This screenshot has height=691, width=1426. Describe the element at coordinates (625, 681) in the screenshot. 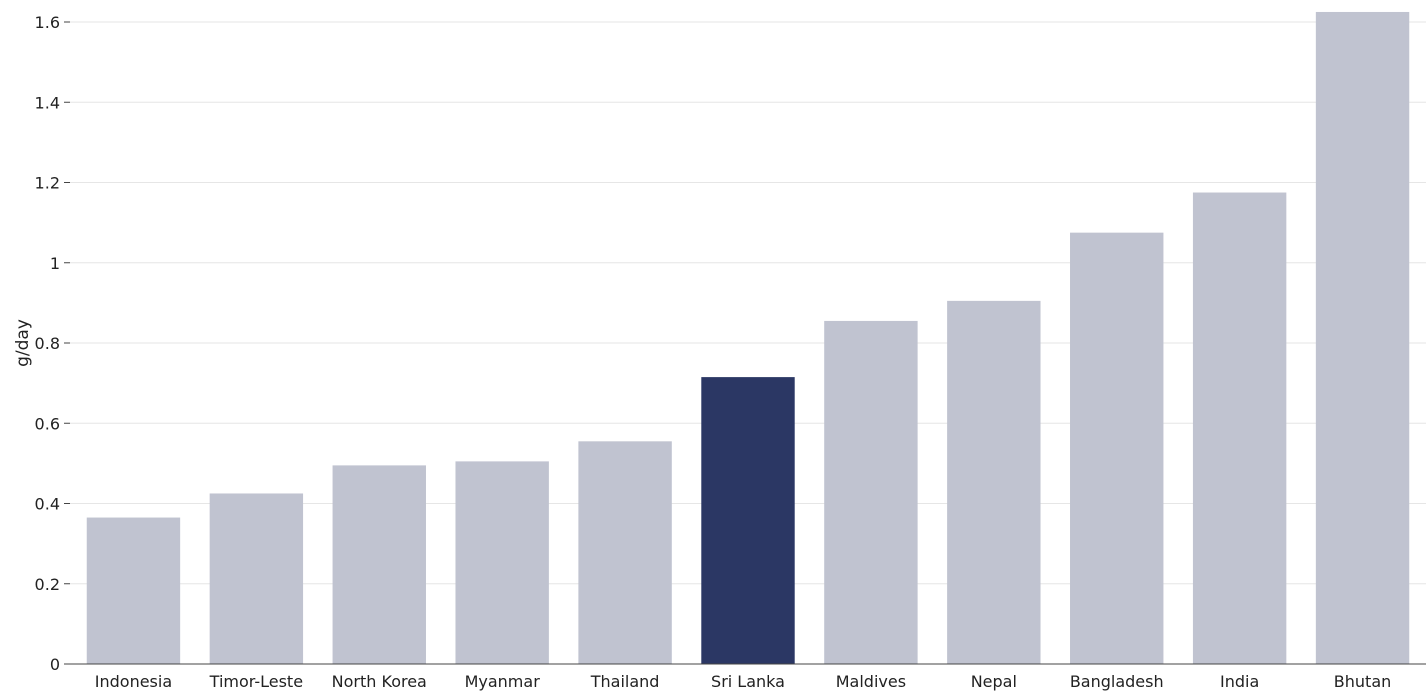

I see `x-tick-label: Thailand` at that location.